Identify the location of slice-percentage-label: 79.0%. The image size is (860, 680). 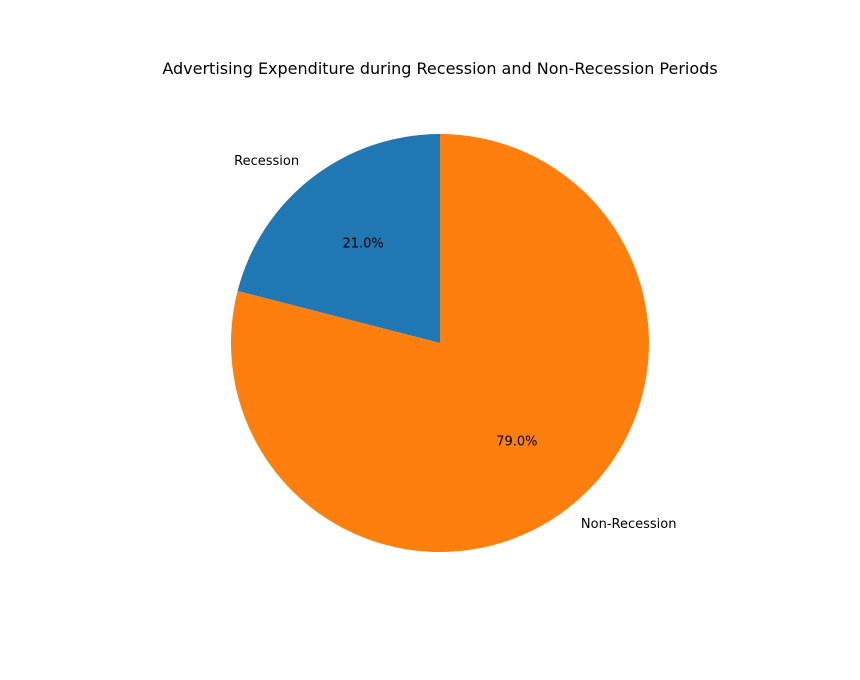
(516, 442).